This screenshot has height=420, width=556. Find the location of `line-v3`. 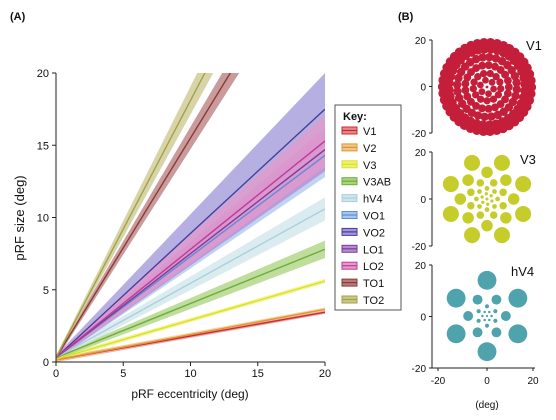

line-v3 is located at coordinates (190, 320).